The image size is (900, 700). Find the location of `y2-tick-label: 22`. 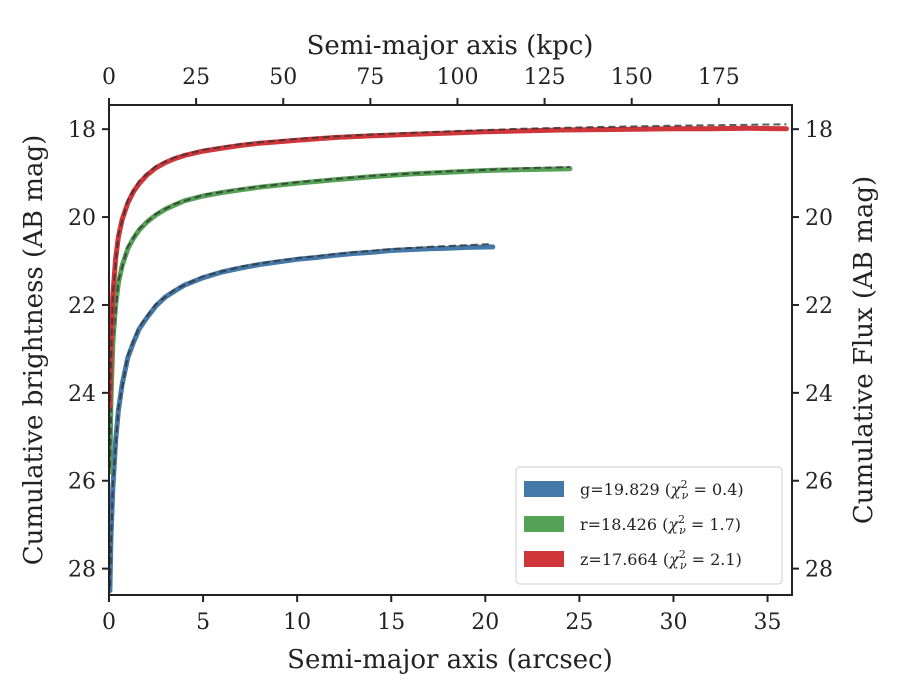

y2-tick-label: 22 is located at coordinates (819, 306).